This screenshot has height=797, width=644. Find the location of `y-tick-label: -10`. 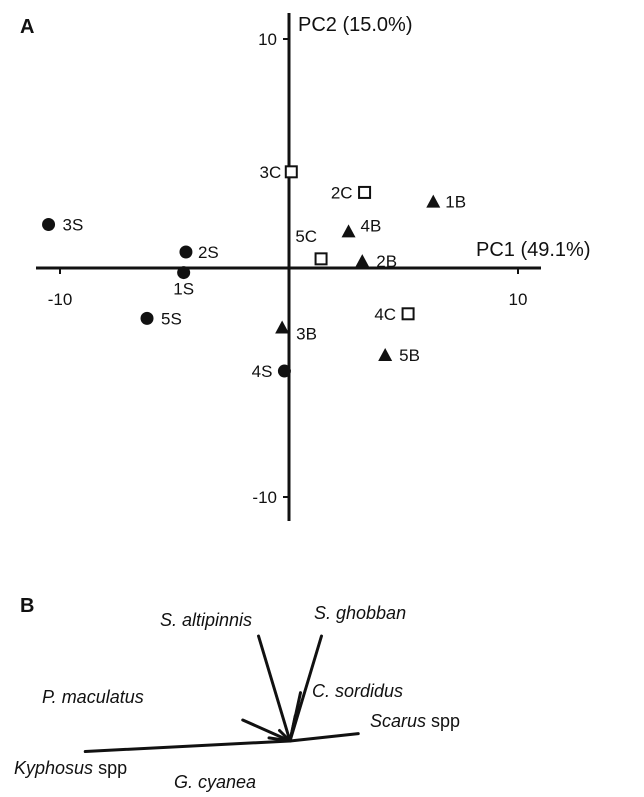

y-tick-label: -10 is located at coordinates (264, 497).